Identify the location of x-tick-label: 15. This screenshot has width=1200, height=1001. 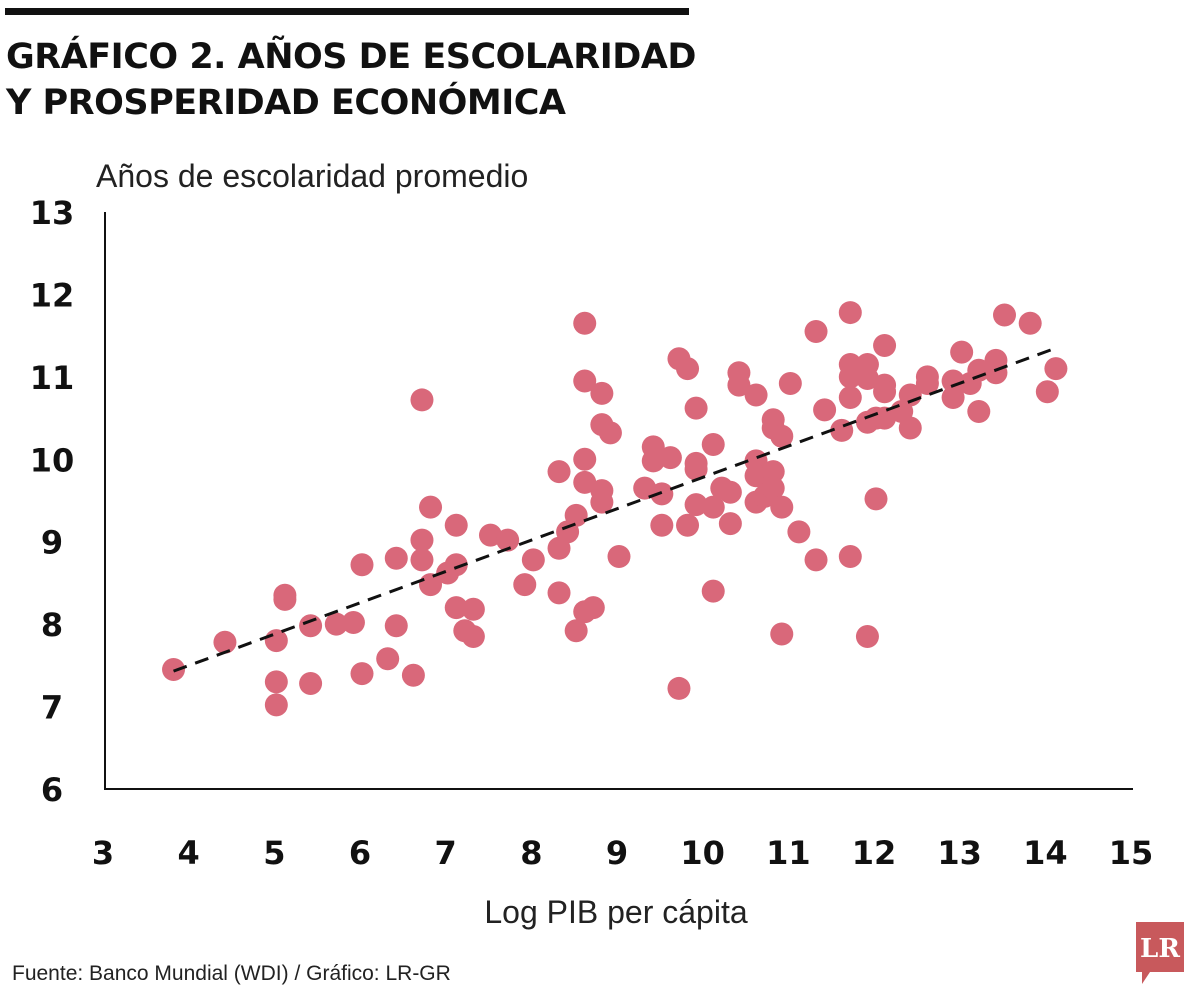
(1131, 853).